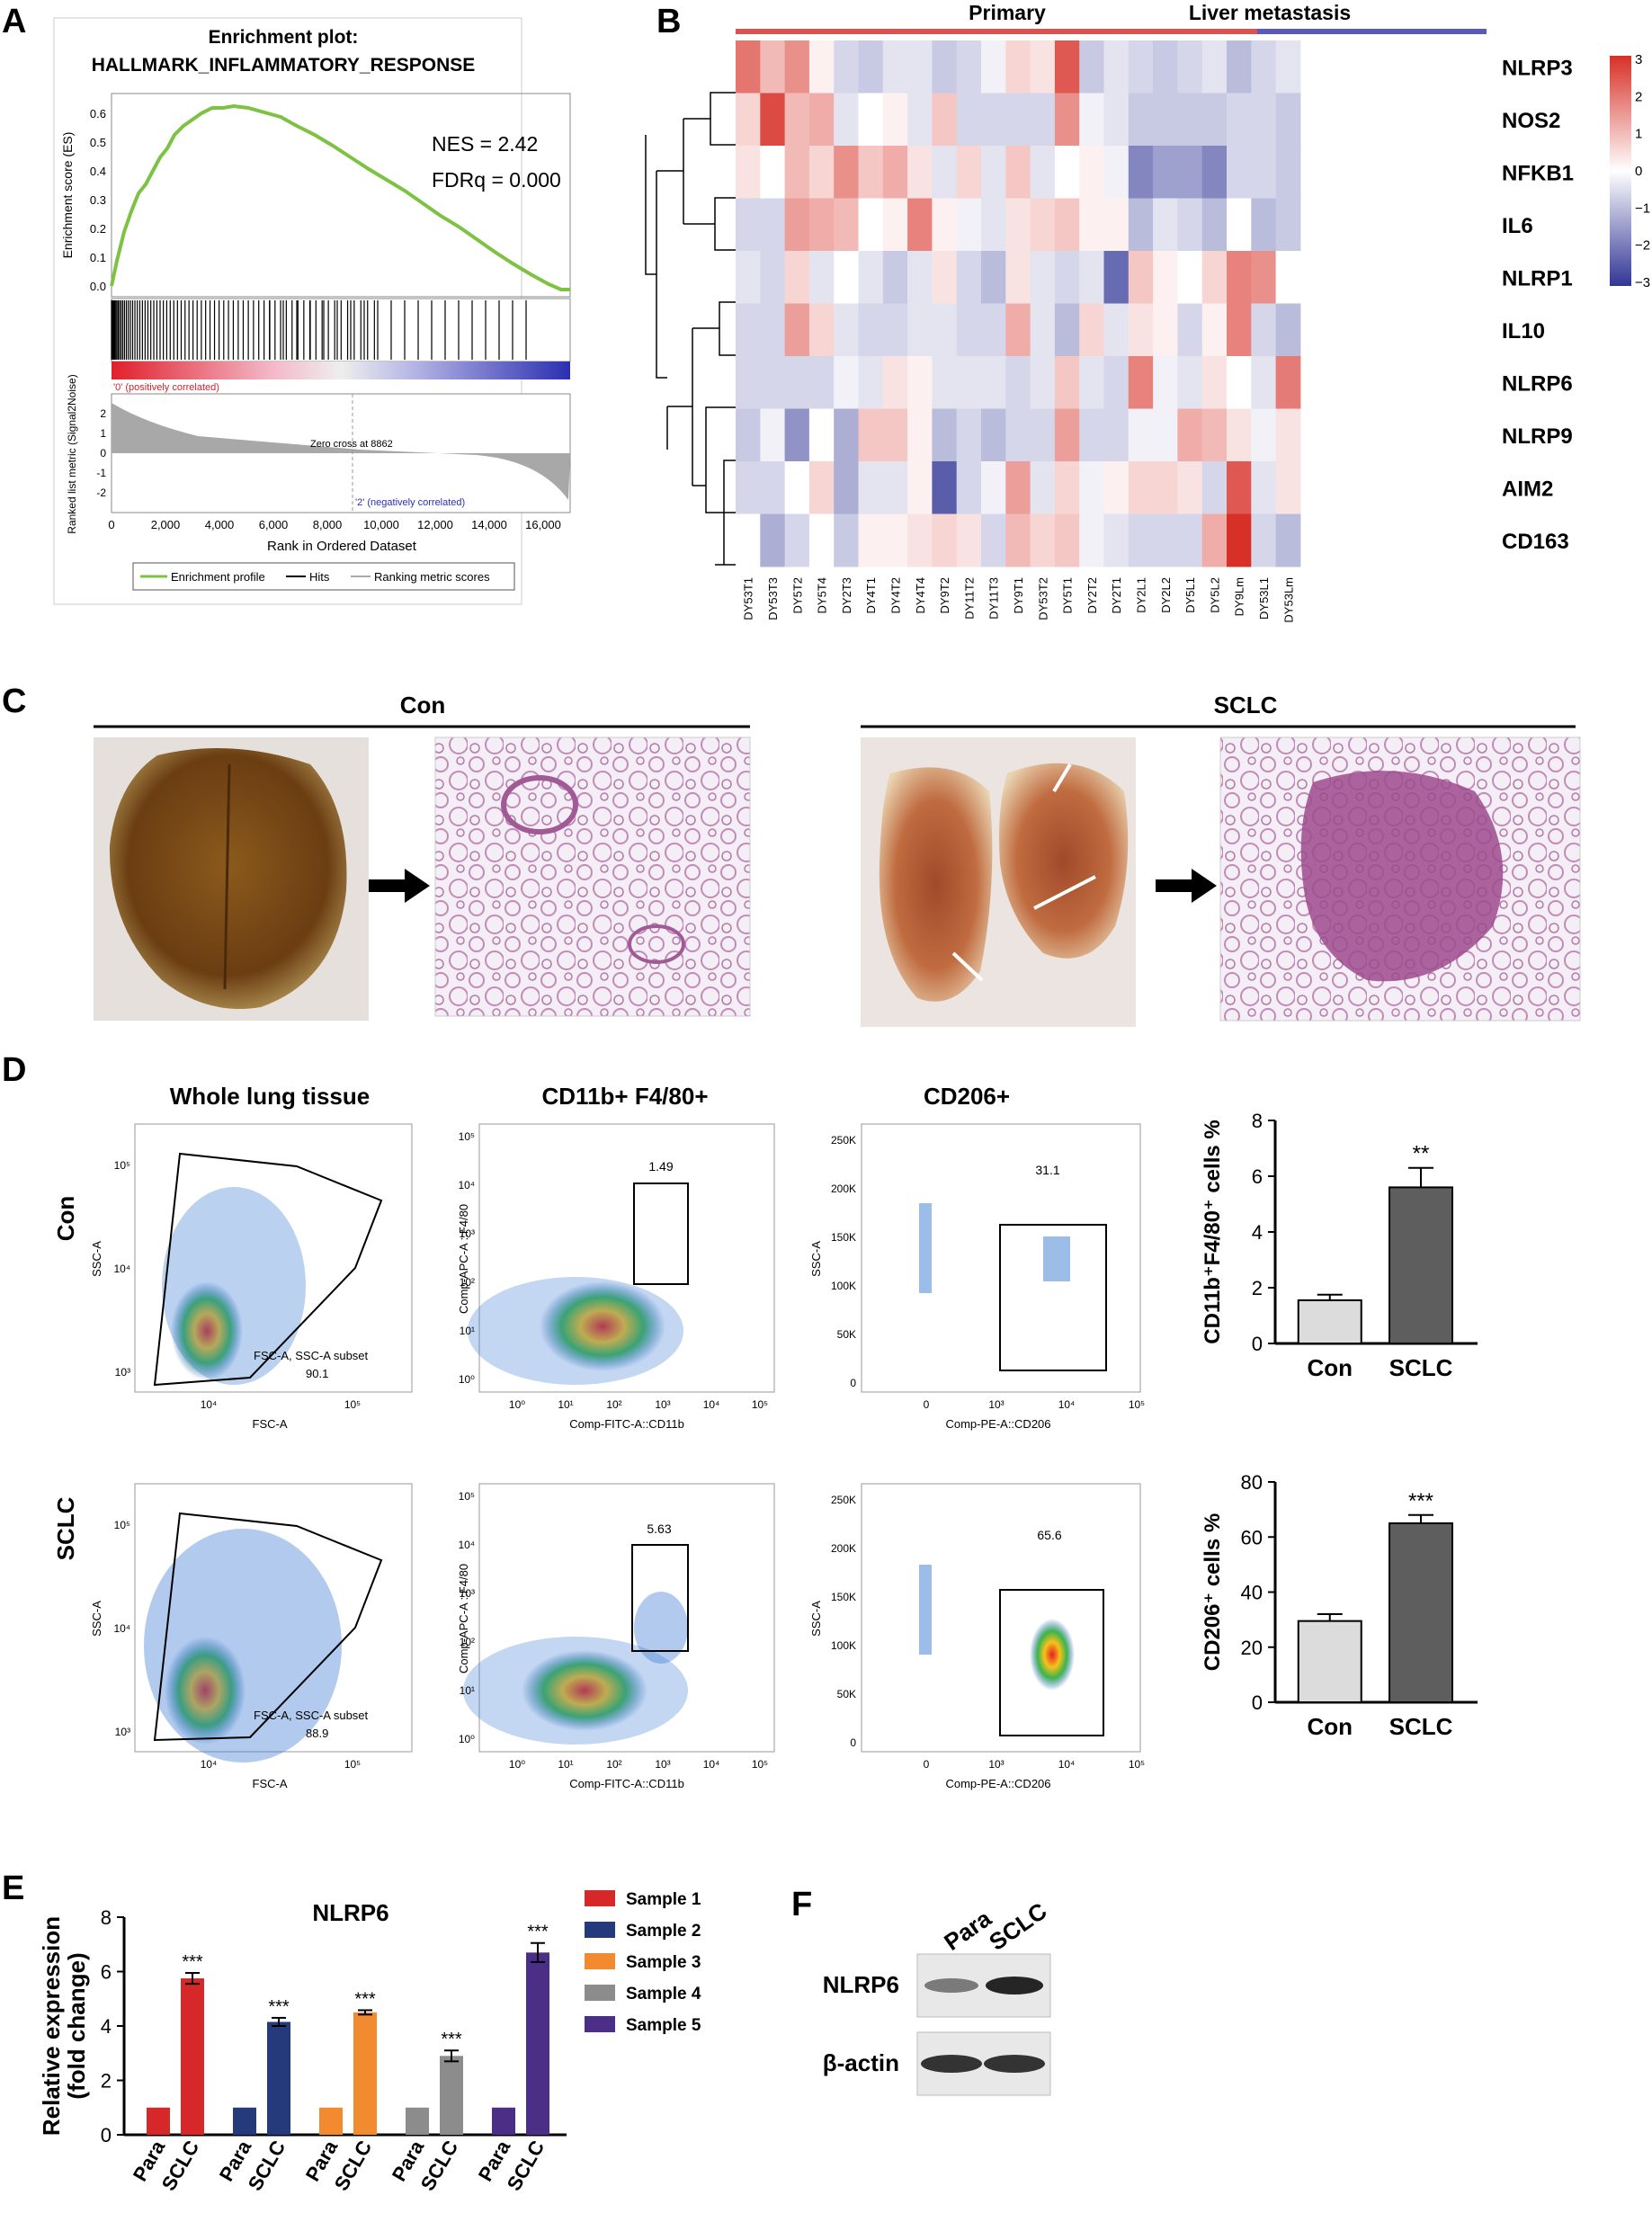  What do you see at coordinates (895, 595) in the screenshot?
I see `sample-label: DY4T2` at bounding box center [895, 595].